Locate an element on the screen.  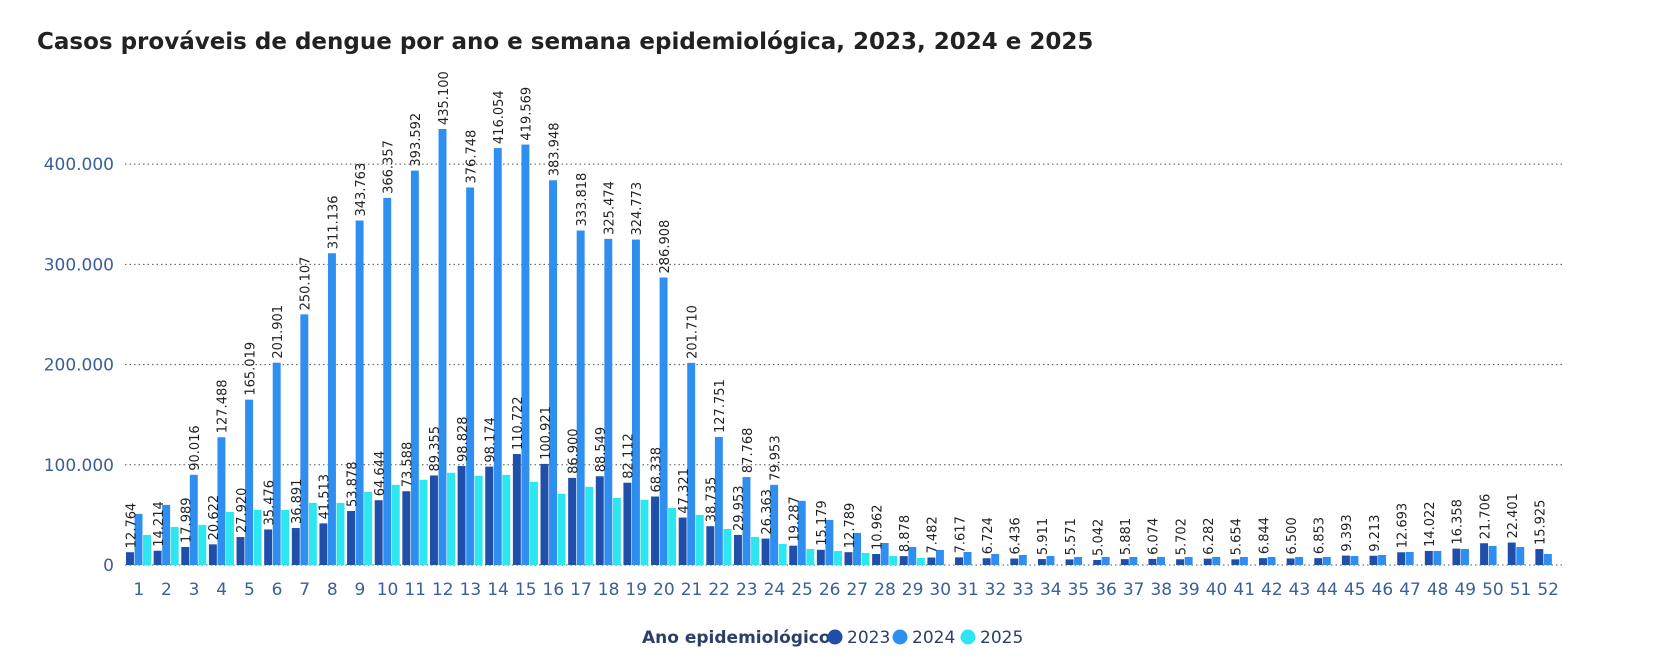
legend-marker-2024 is located at coordinates (900, 637).